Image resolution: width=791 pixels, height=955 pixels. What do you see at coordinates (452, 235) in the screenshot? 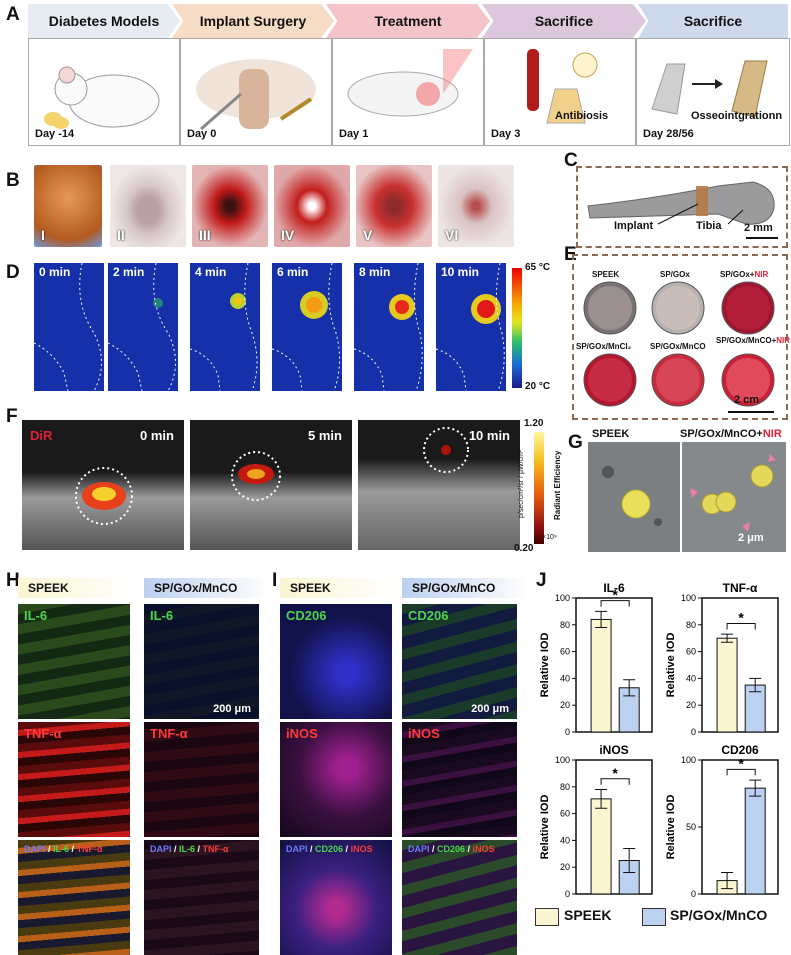
I see `step-label: VI` at bounding box center [452, 235].